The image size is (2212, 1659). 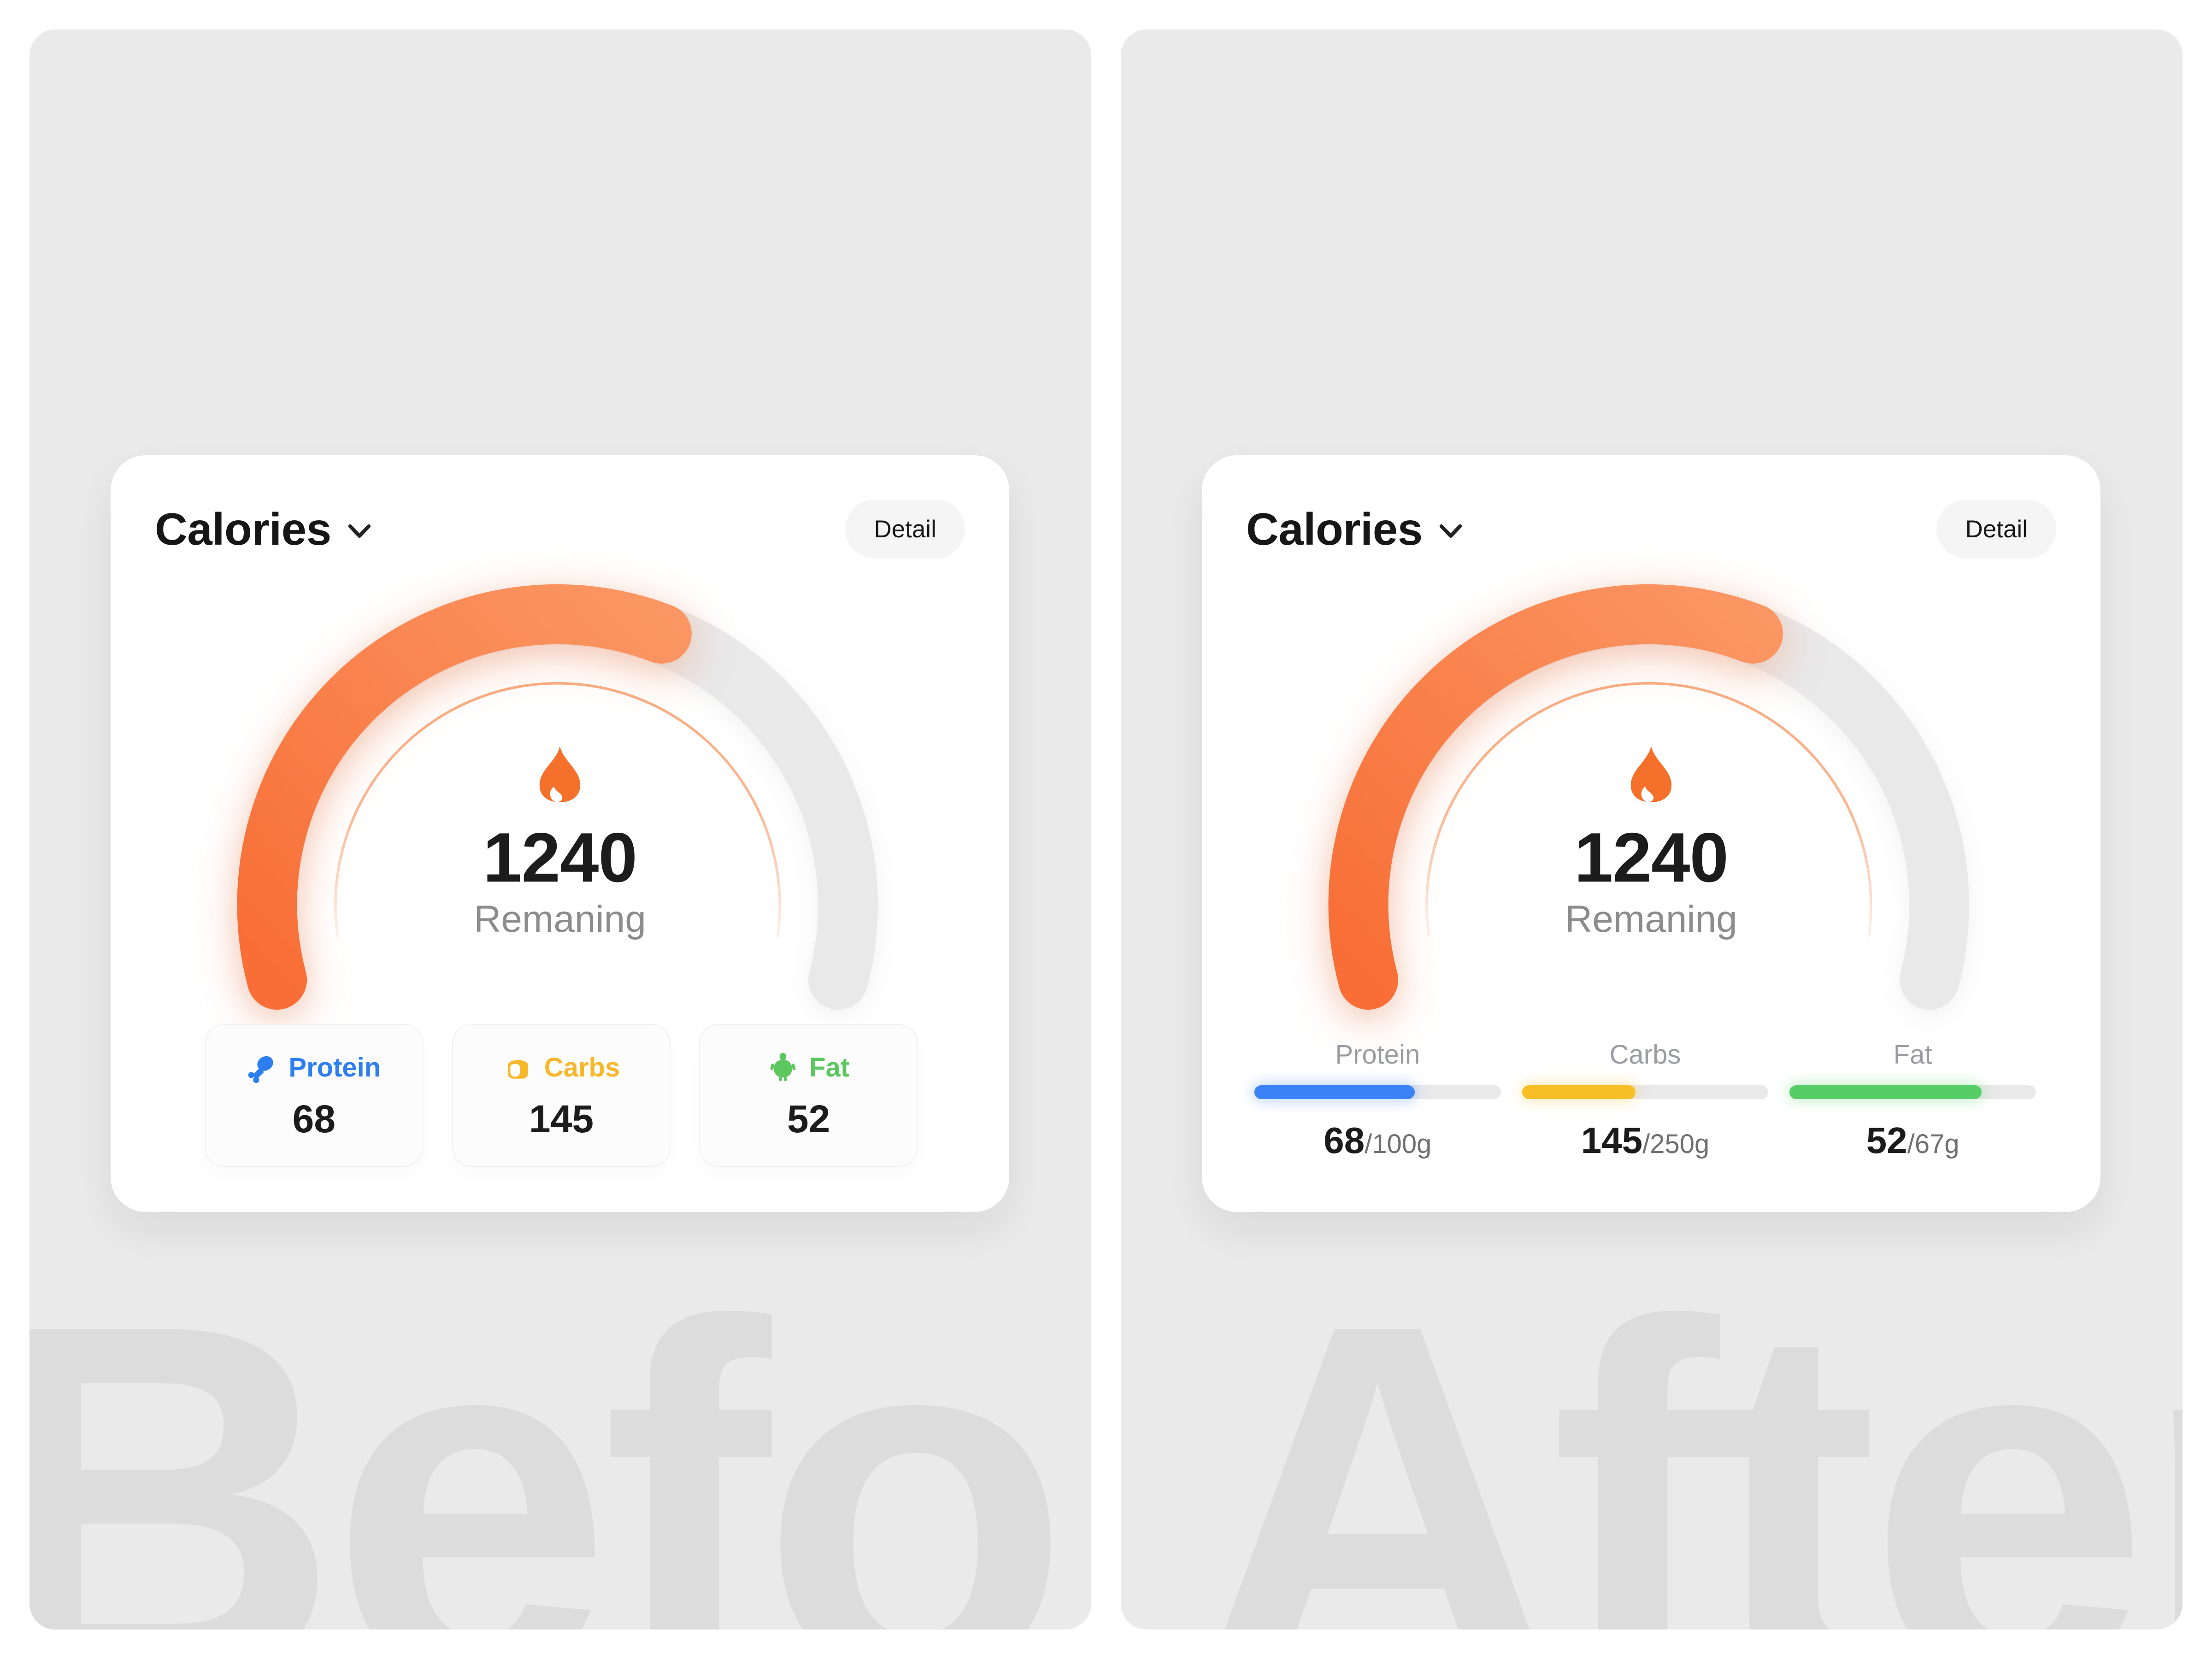 What do you see at coordinates (1912, 1099) in the screenshot?
I see `macro-fat: Fat 52/67g` at bounding box center [1912, 1099].